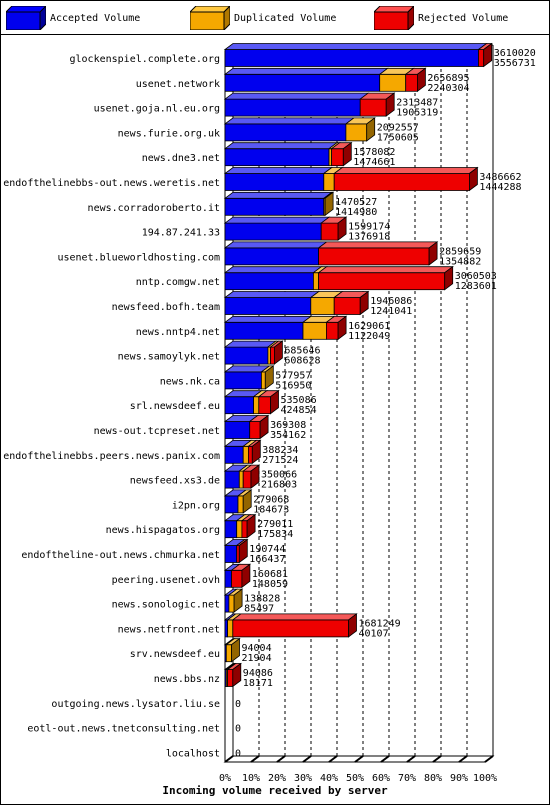  Describe the element at coordinates (374, 162) in the screenshot. I see `value-label-accepted: 1474661` at that location.